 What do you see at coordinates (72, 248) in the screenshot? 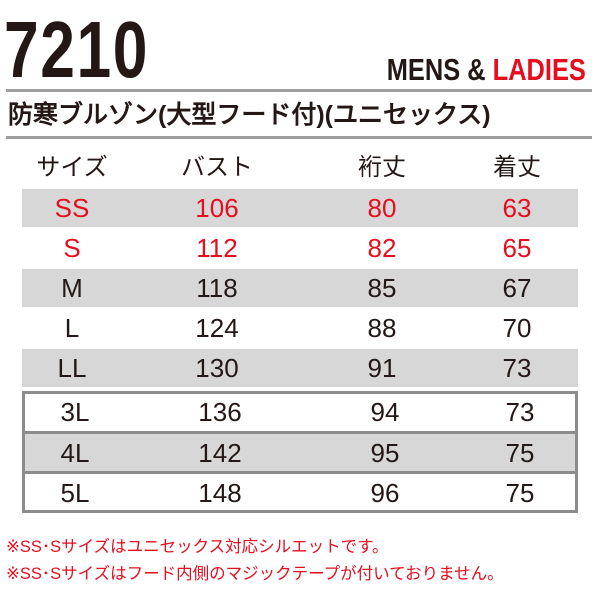
I see `cell-size: S` at bounding box center [72, 248].